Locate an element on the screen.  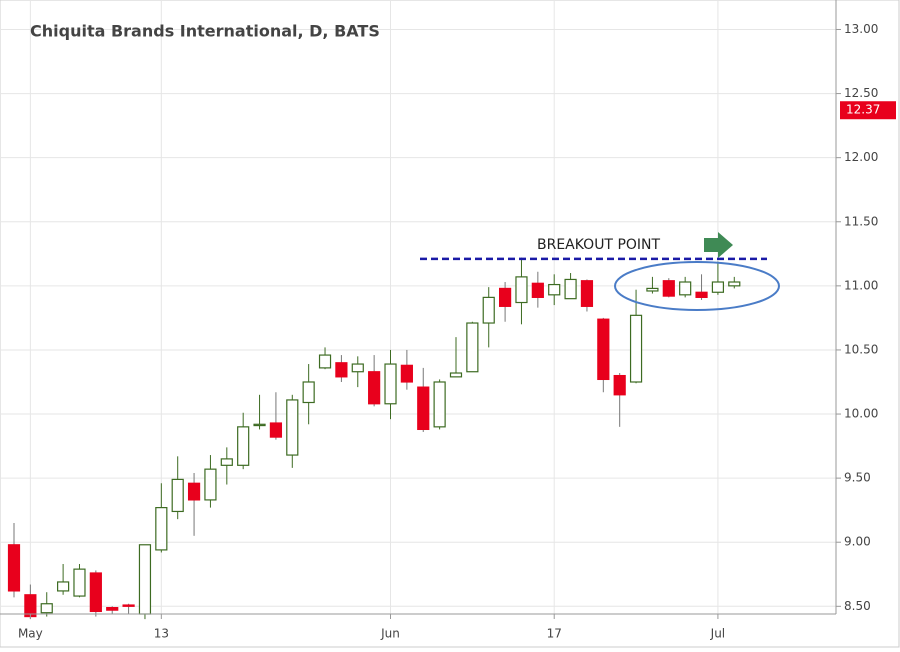
y-tick-label: 12.50 is located at coordinates (861, 93).